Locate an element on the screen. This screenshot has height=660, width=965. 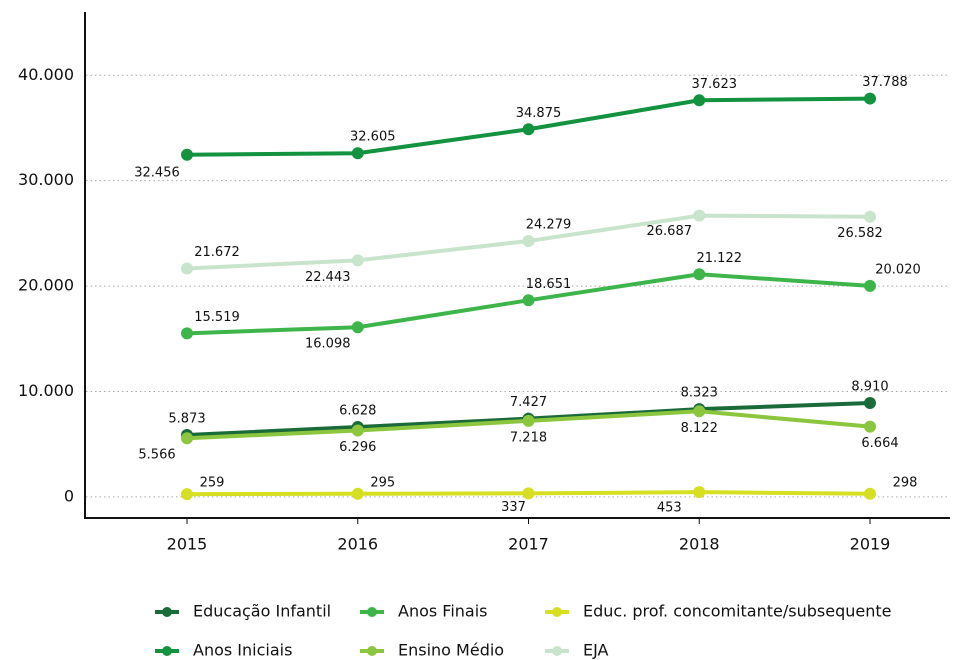
data-label: 6.664 is located at coordinates (879, 443).